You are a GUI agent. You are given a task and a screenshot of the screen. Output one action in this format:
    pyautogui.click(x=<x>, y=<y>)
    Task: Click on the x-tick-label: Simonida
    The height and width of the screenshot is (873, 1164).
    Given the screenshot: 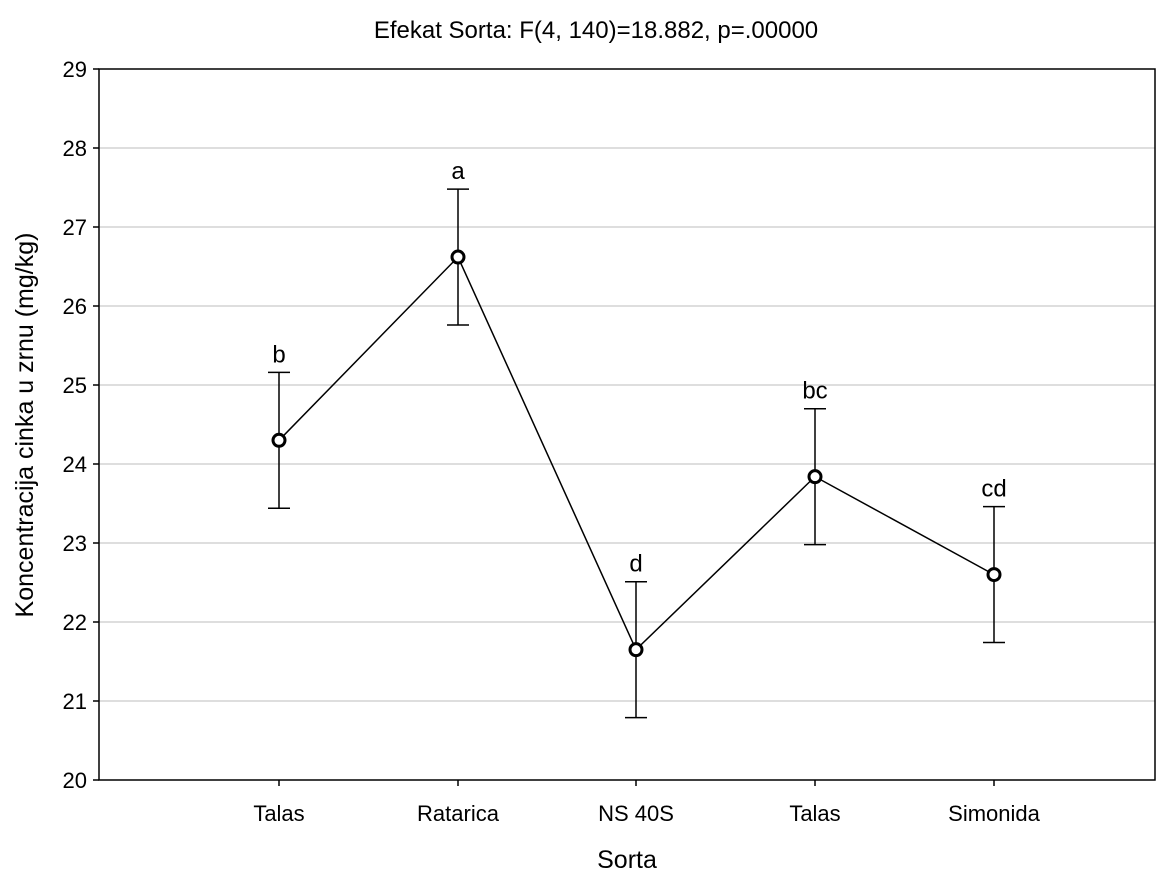 What is the action you would take?
    pyautogui.click(x=994, y=813)
    